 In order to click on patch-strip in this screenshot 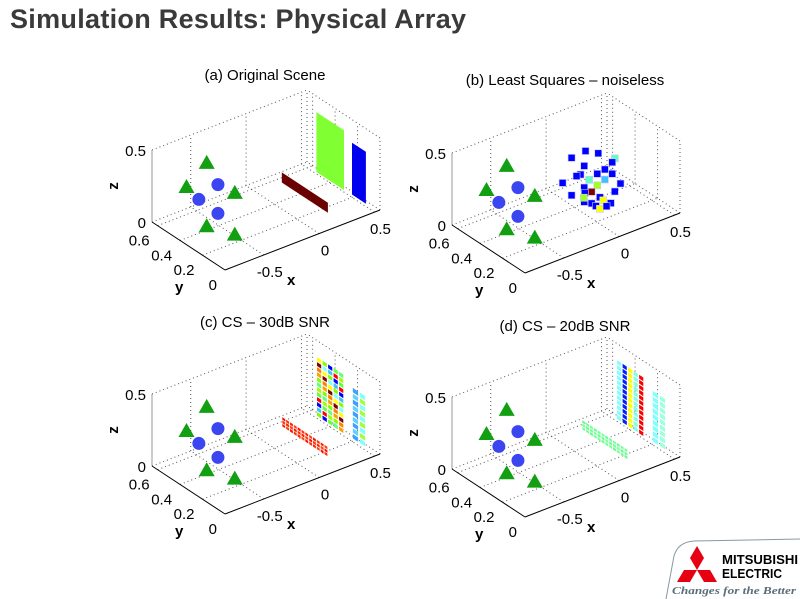, I will do `click(305, 437)`.